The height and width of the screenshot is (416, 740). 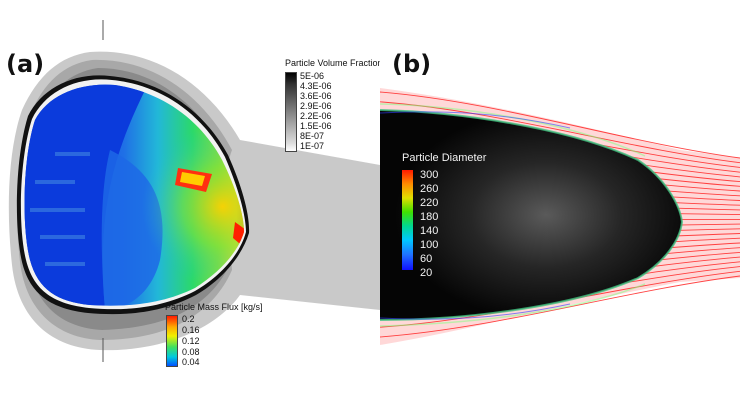 What do you see at coordinates (25, 64) in the screenshot?
I see `panel-a-label: (a)` at bounding box center [25, 64].